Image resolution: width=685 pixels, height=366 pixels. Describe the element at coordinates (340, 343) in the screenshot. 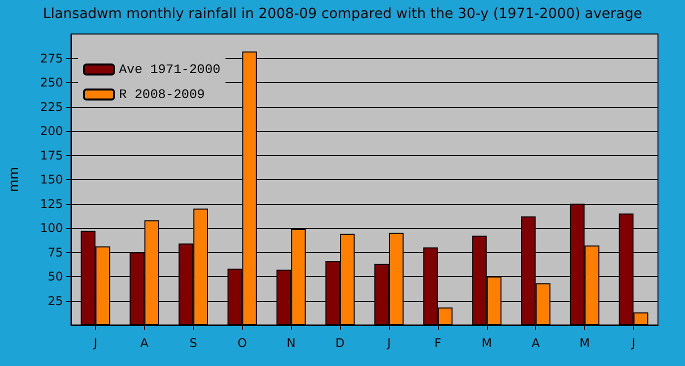

I see `x-tick-label: D` at that location.